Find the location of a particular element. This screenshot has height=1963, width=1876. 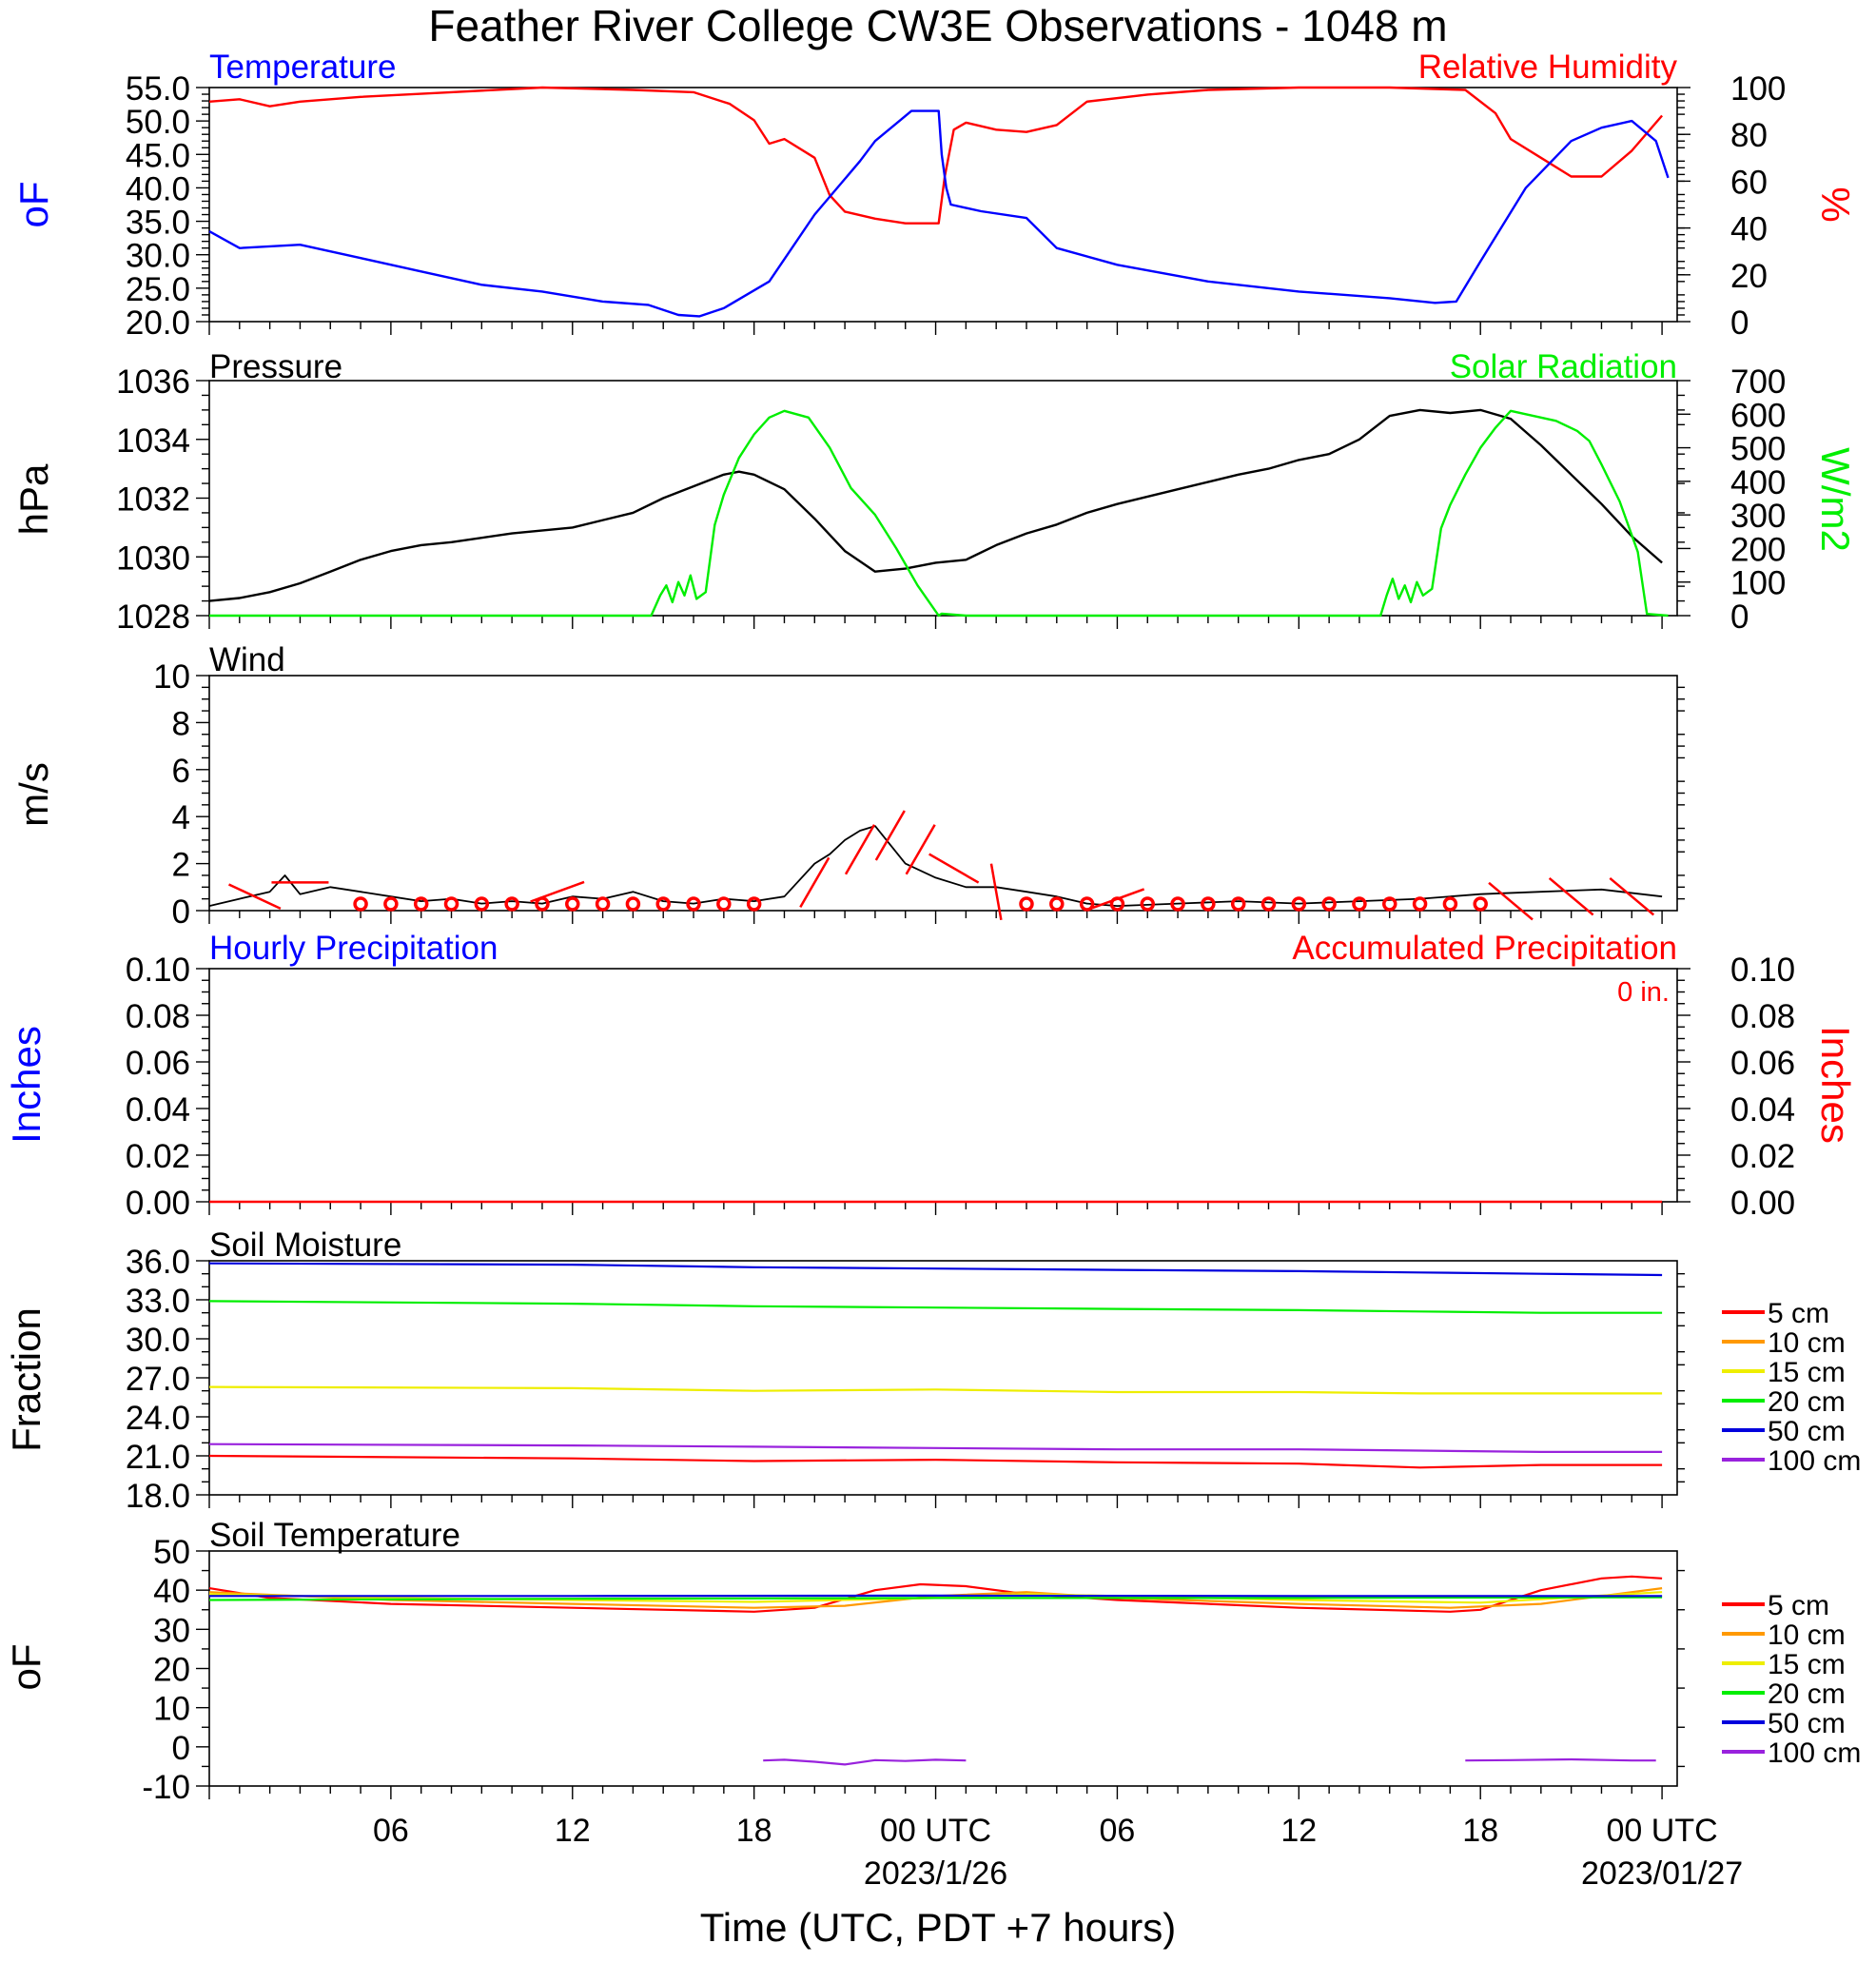

wind-panel-frame is located at coordinates (943, 793).